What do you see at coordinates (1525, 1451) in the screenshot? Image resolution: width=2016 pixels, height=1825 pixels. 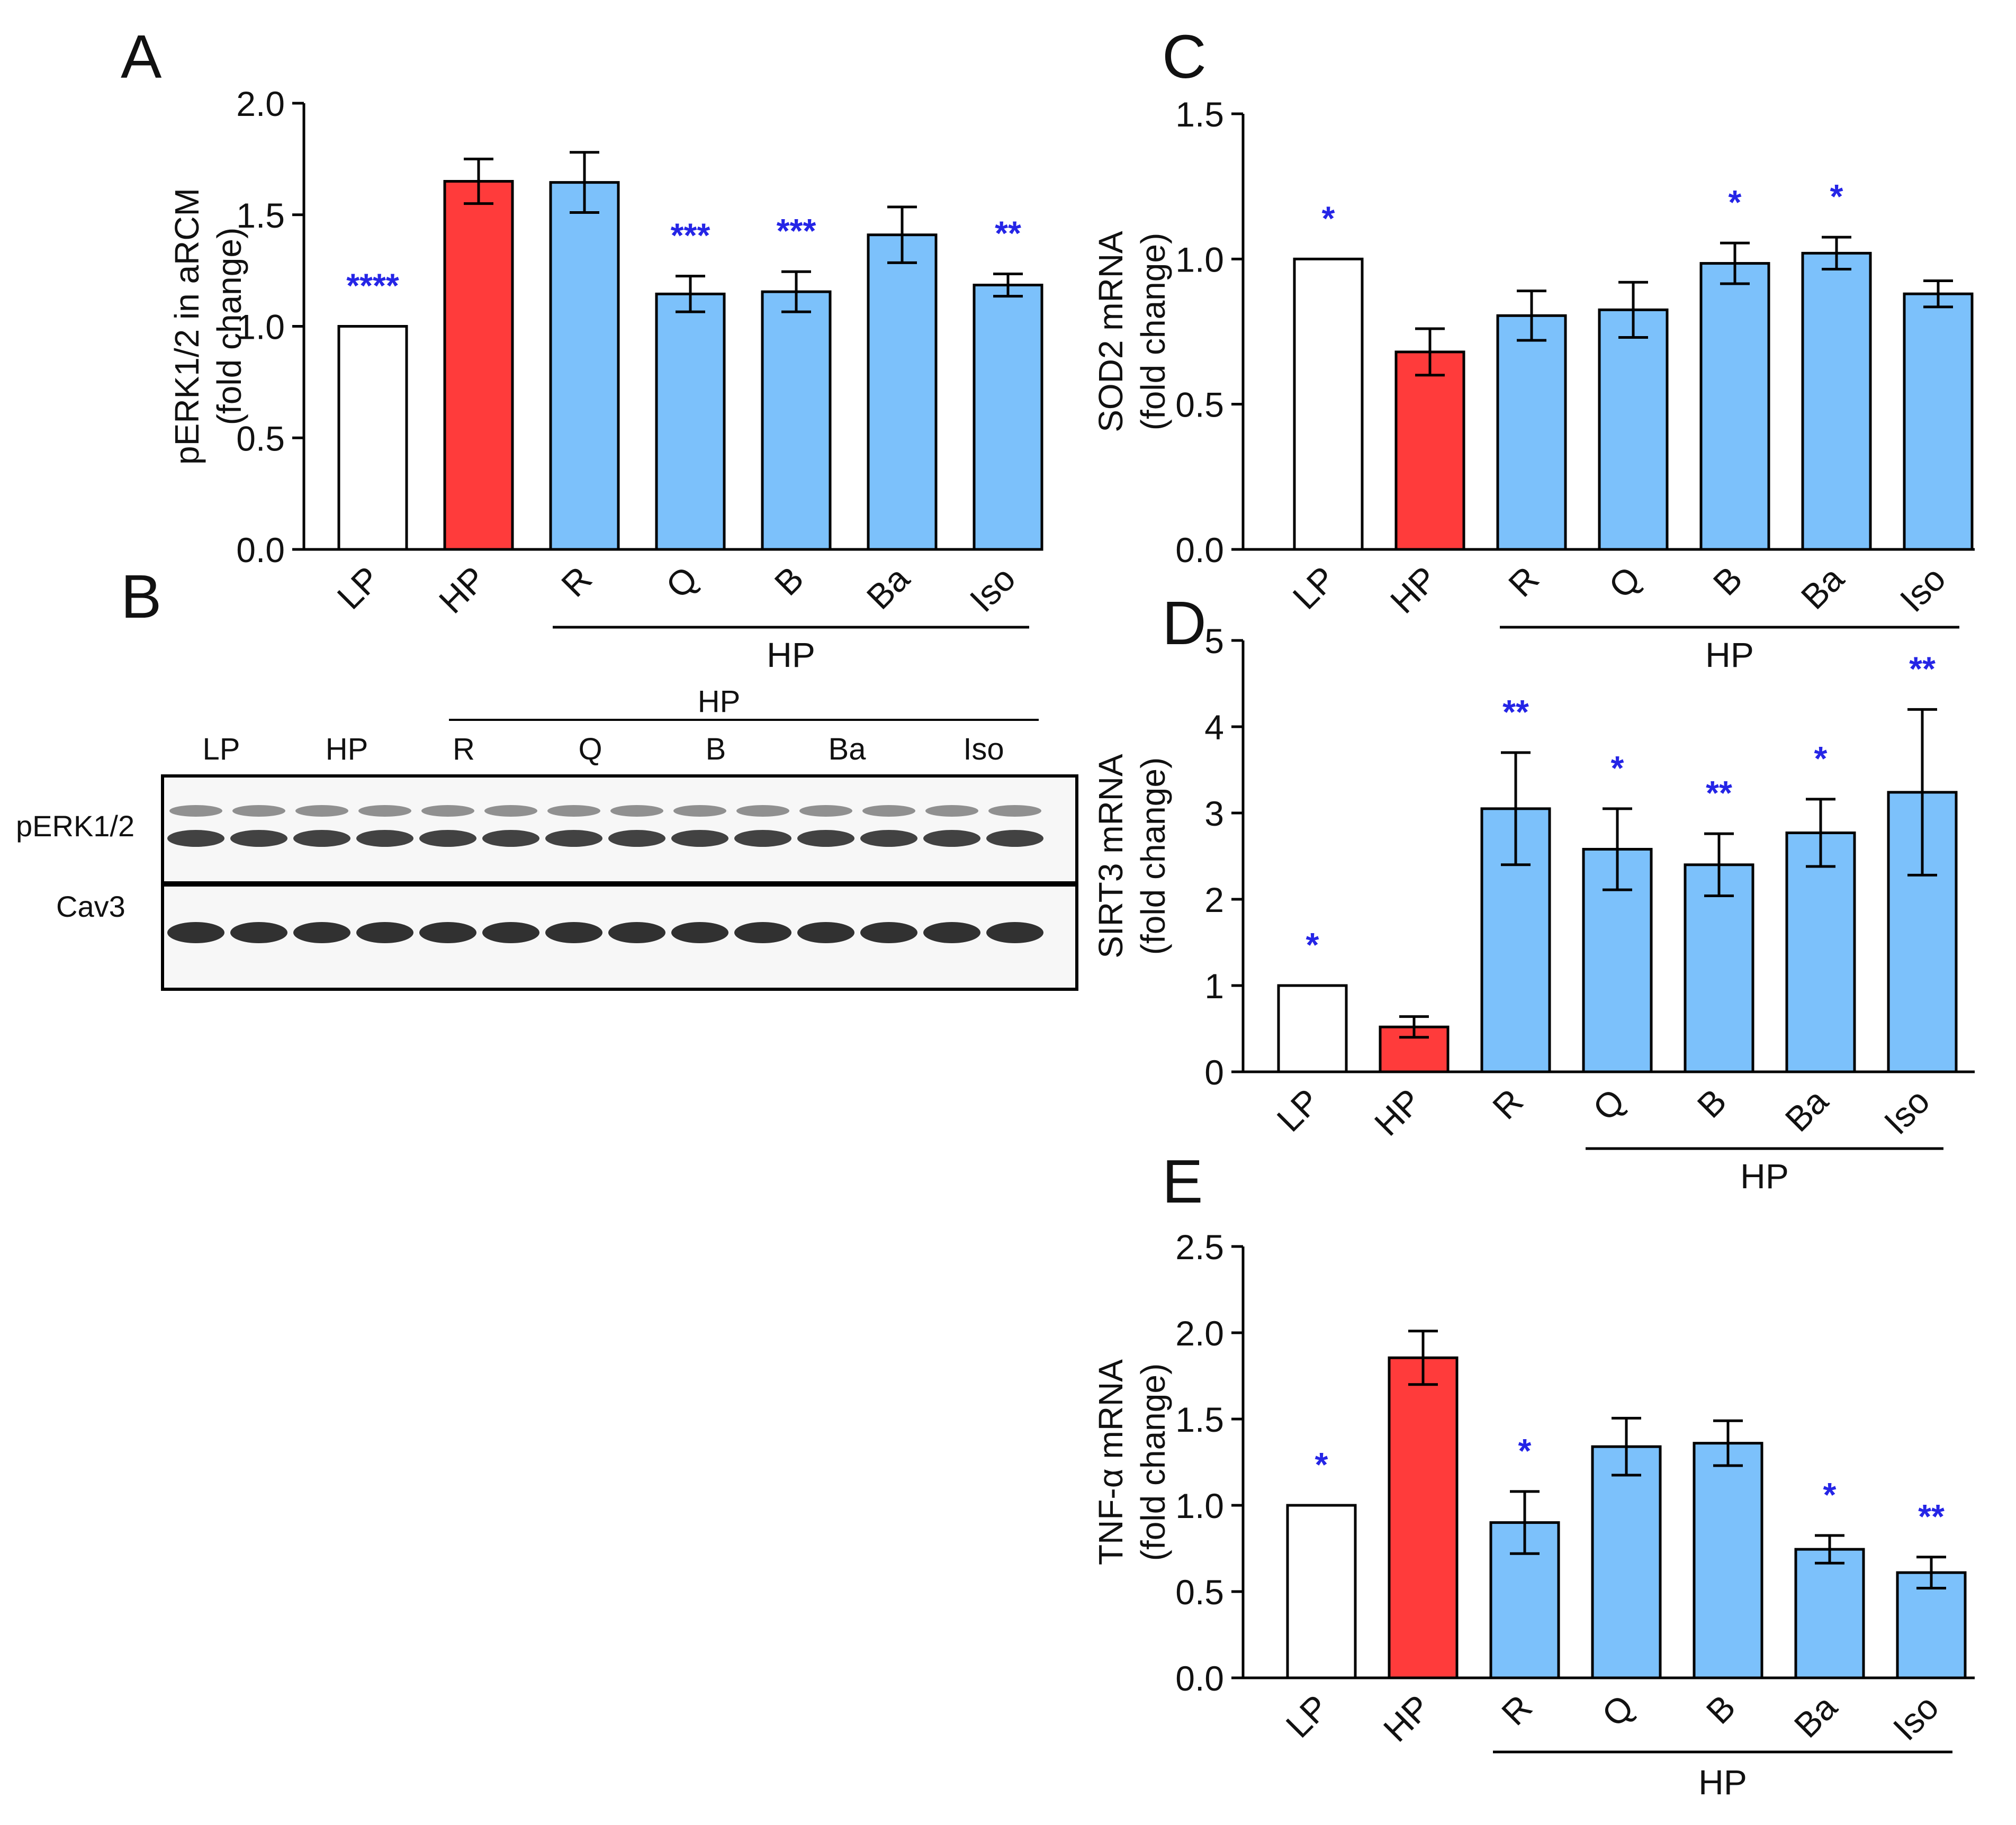 I see `significance-r: *` at bounding box center [1525, 1451].